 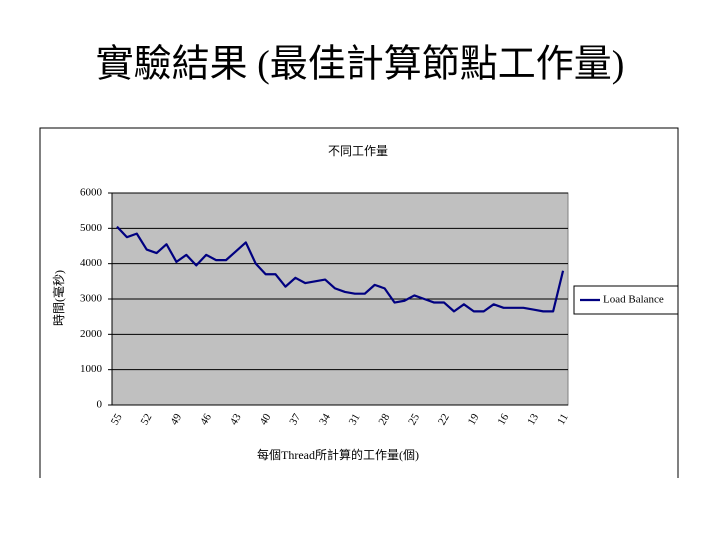 I want to click on y-tick-label: 6000, so click(x=91, y=193).